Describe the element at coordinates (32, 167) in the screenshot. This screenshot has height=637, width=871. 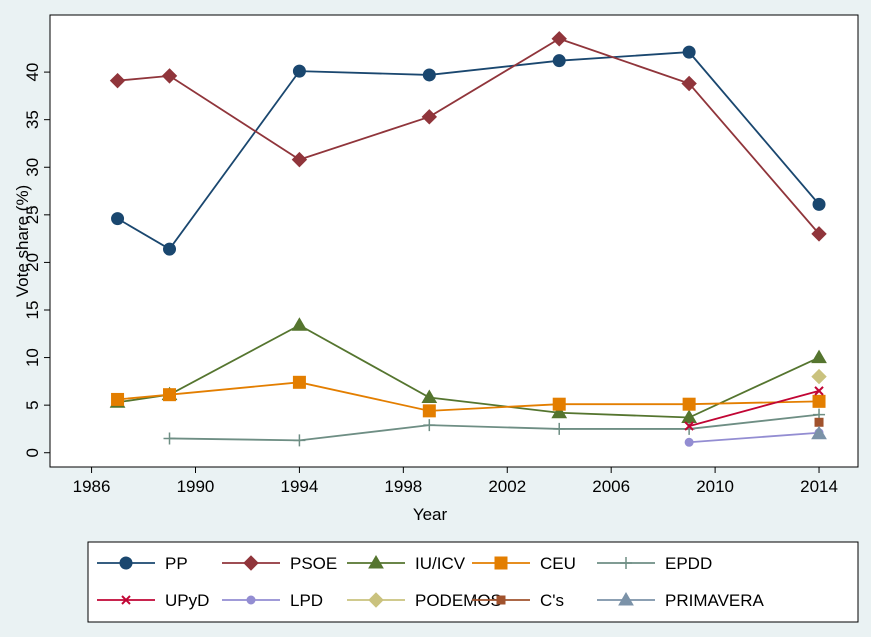
I see `y-tick-label: 30` at that location.